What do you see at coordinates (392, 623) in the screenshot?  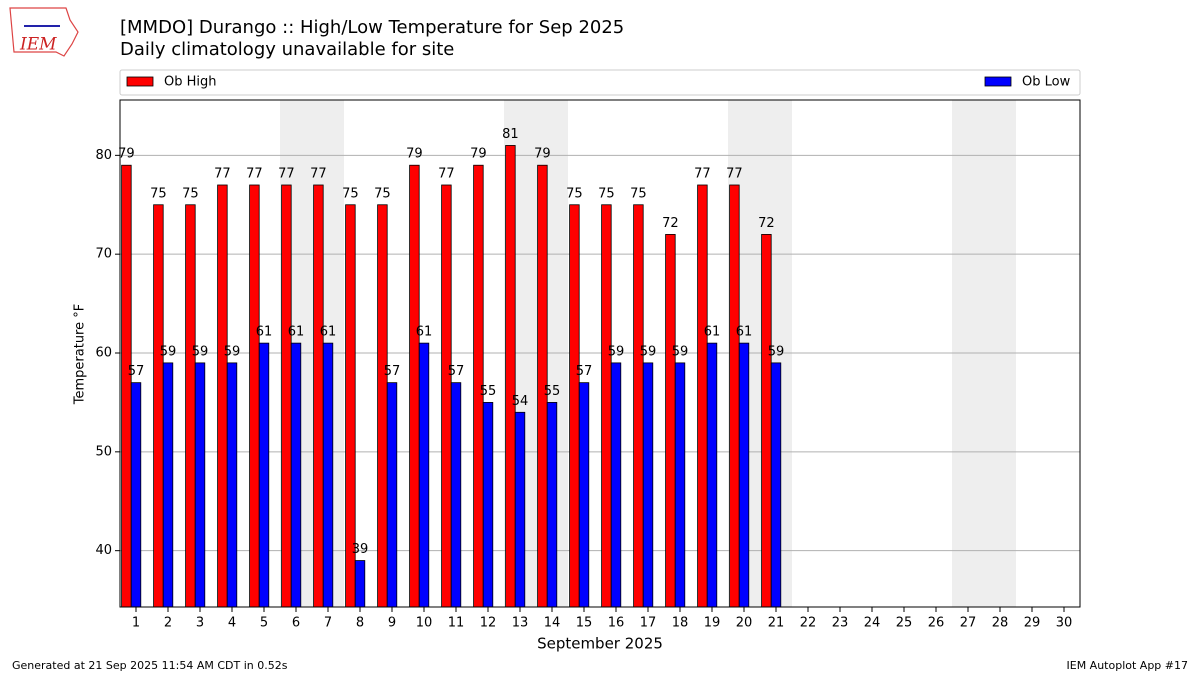 I see `x-tick-label: 9` at bounding box center [392, 623].